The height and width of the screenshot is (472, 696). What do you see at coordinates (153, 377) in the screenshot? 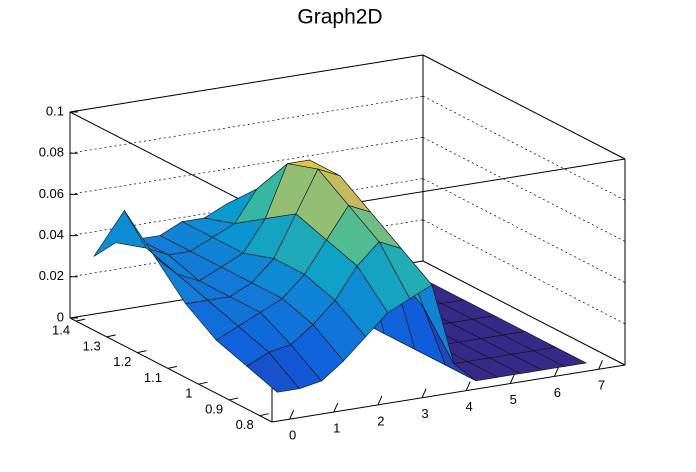
I see `y-tick-label: 1.1` at bounding box center [153, 377].